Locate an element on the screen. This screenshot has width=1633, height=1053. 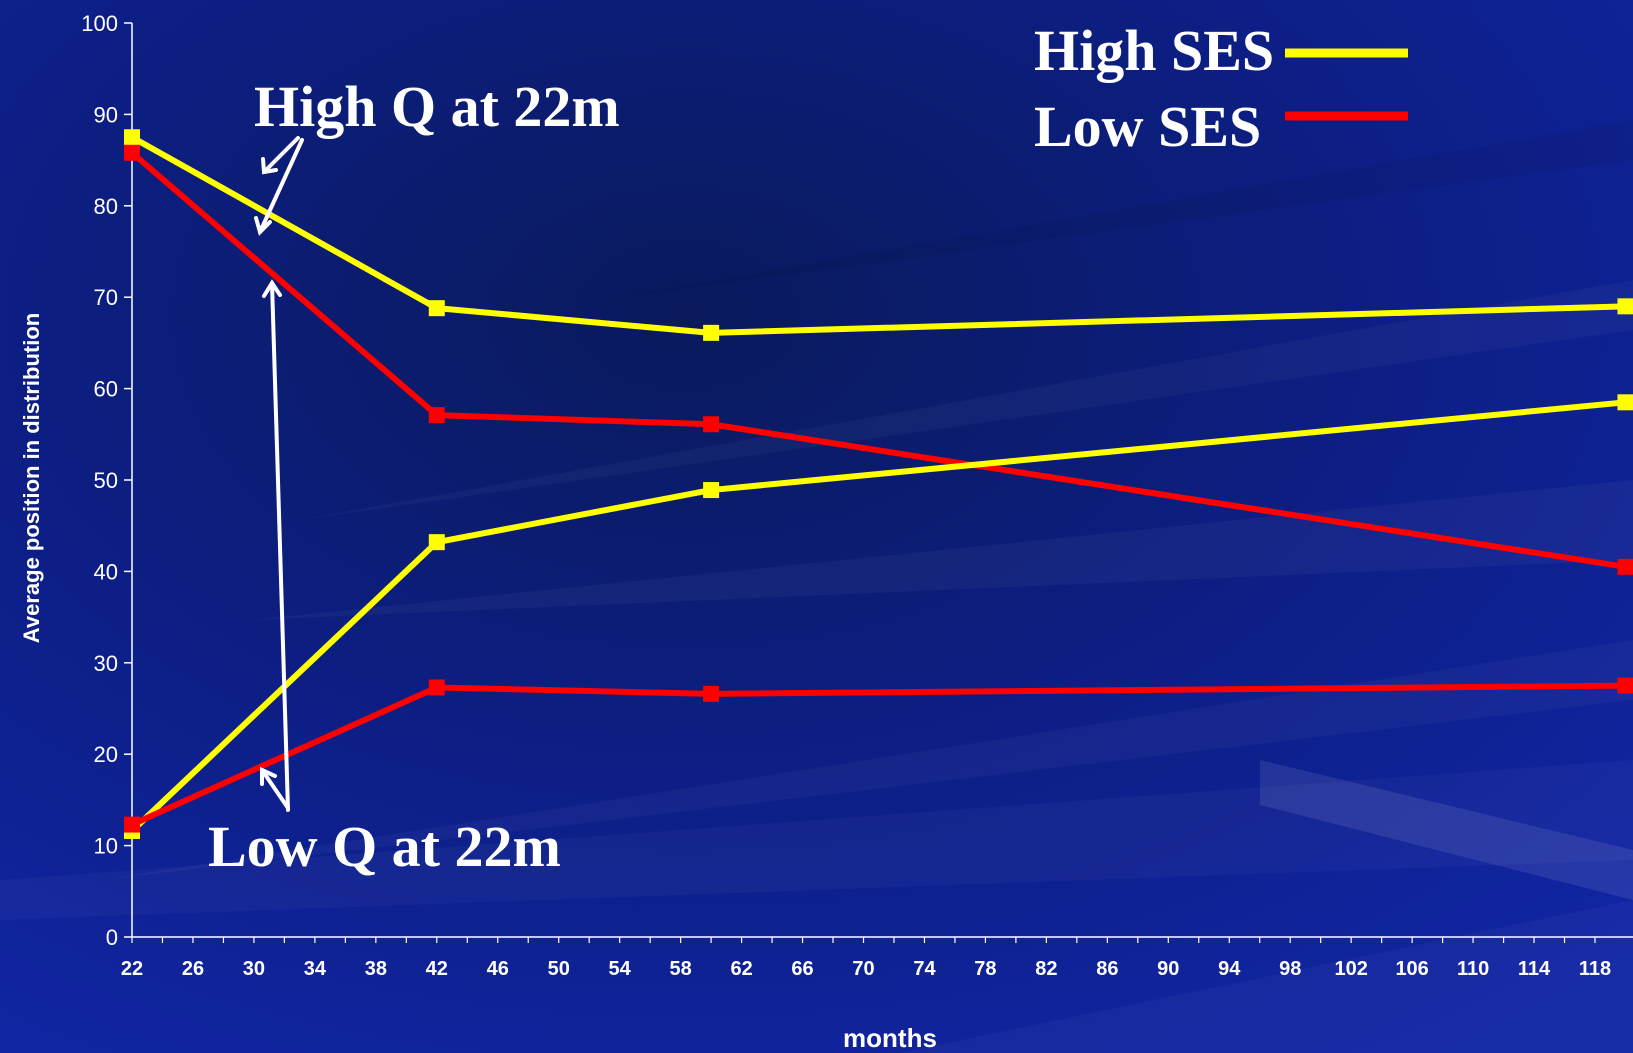
x-tick-label: 34 is located at coordinates (315, 969).